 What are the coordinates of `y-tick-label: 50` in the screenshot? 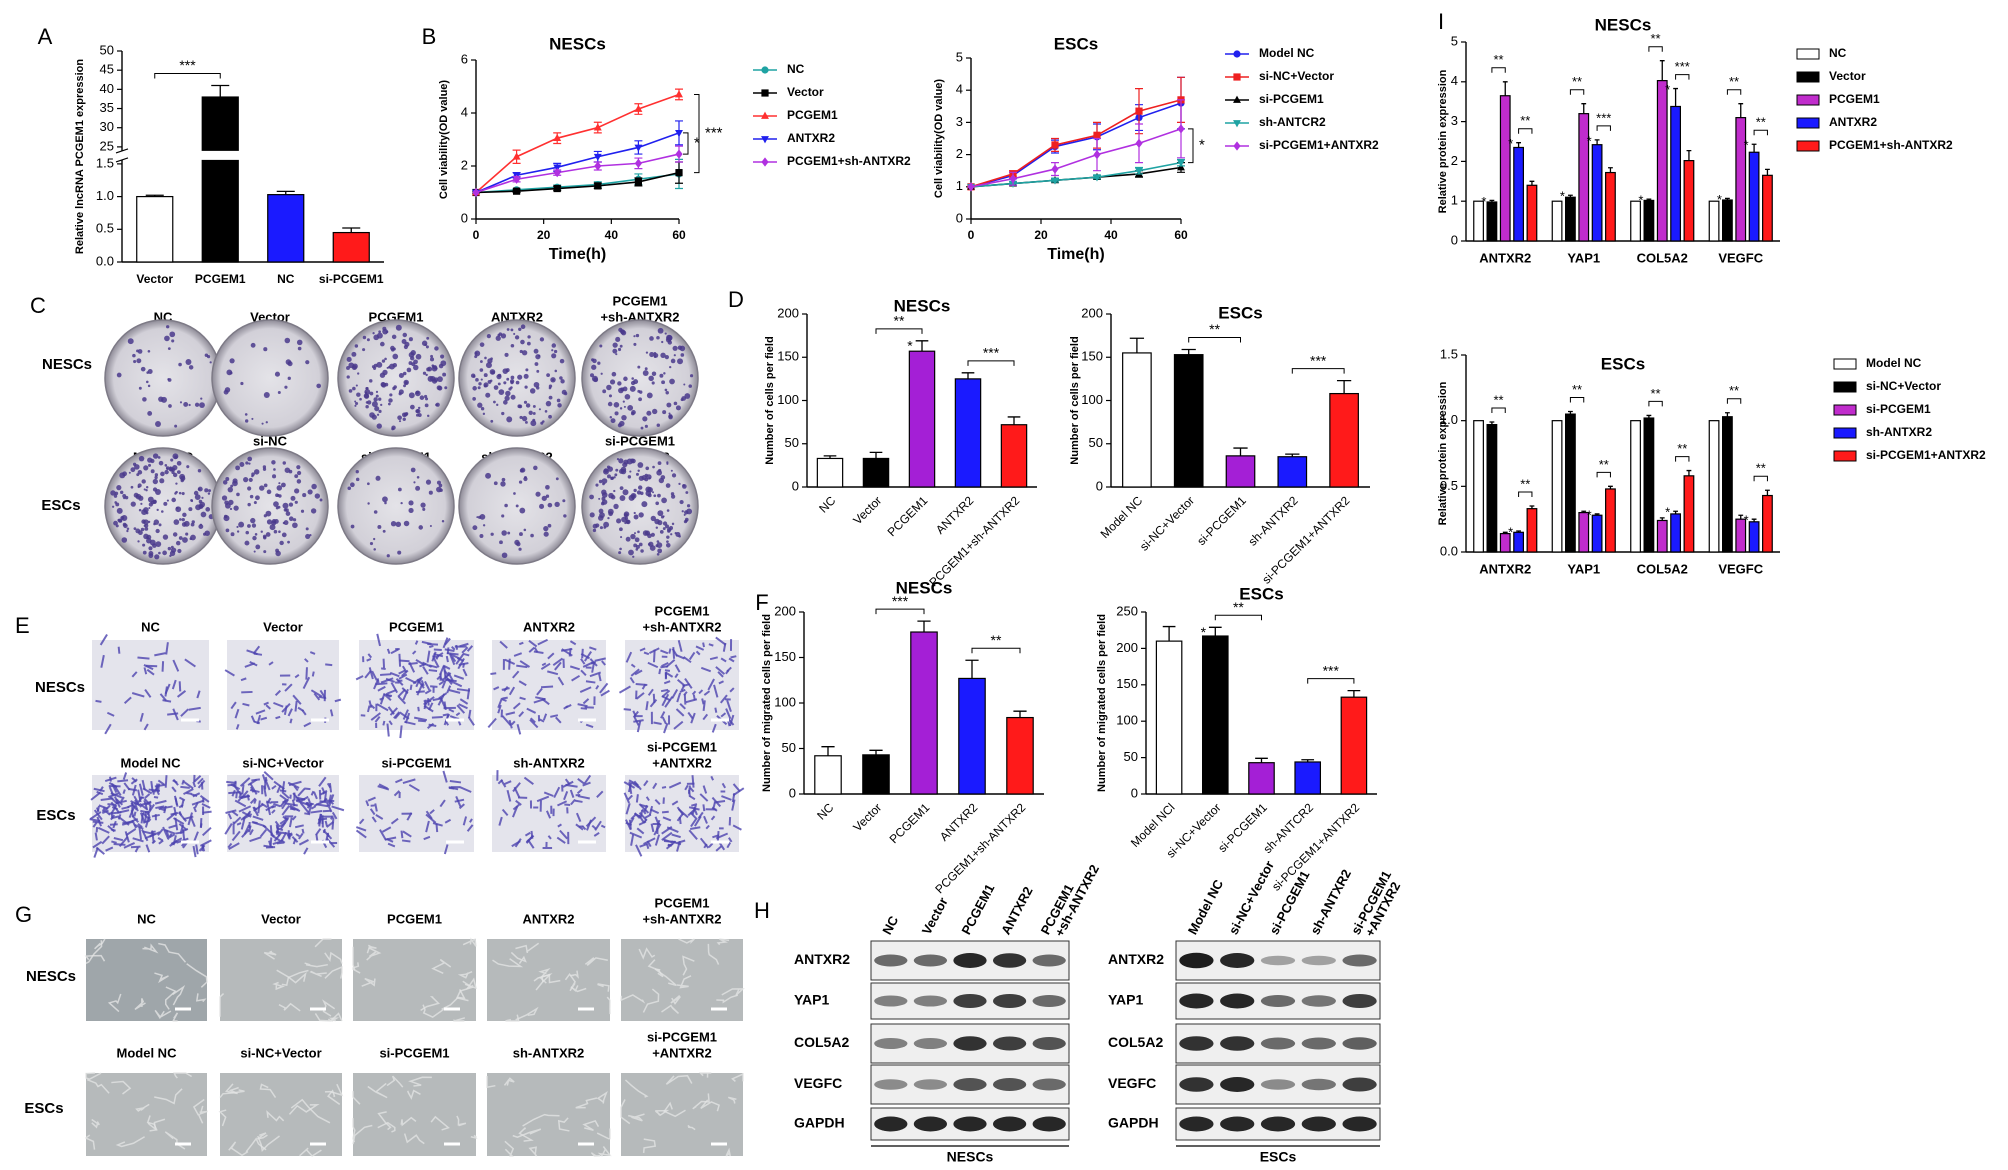 It's located at (789, 747).